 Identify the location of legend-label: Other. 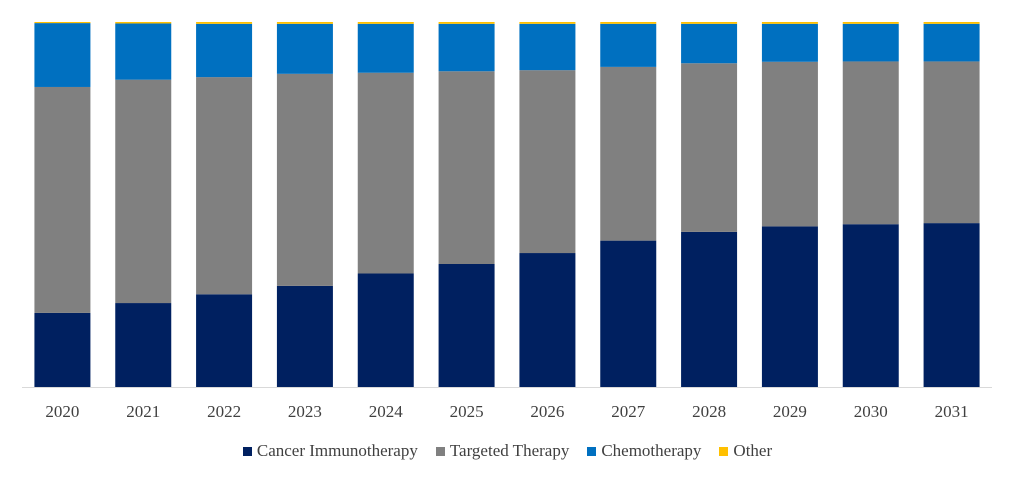
(753, 450).